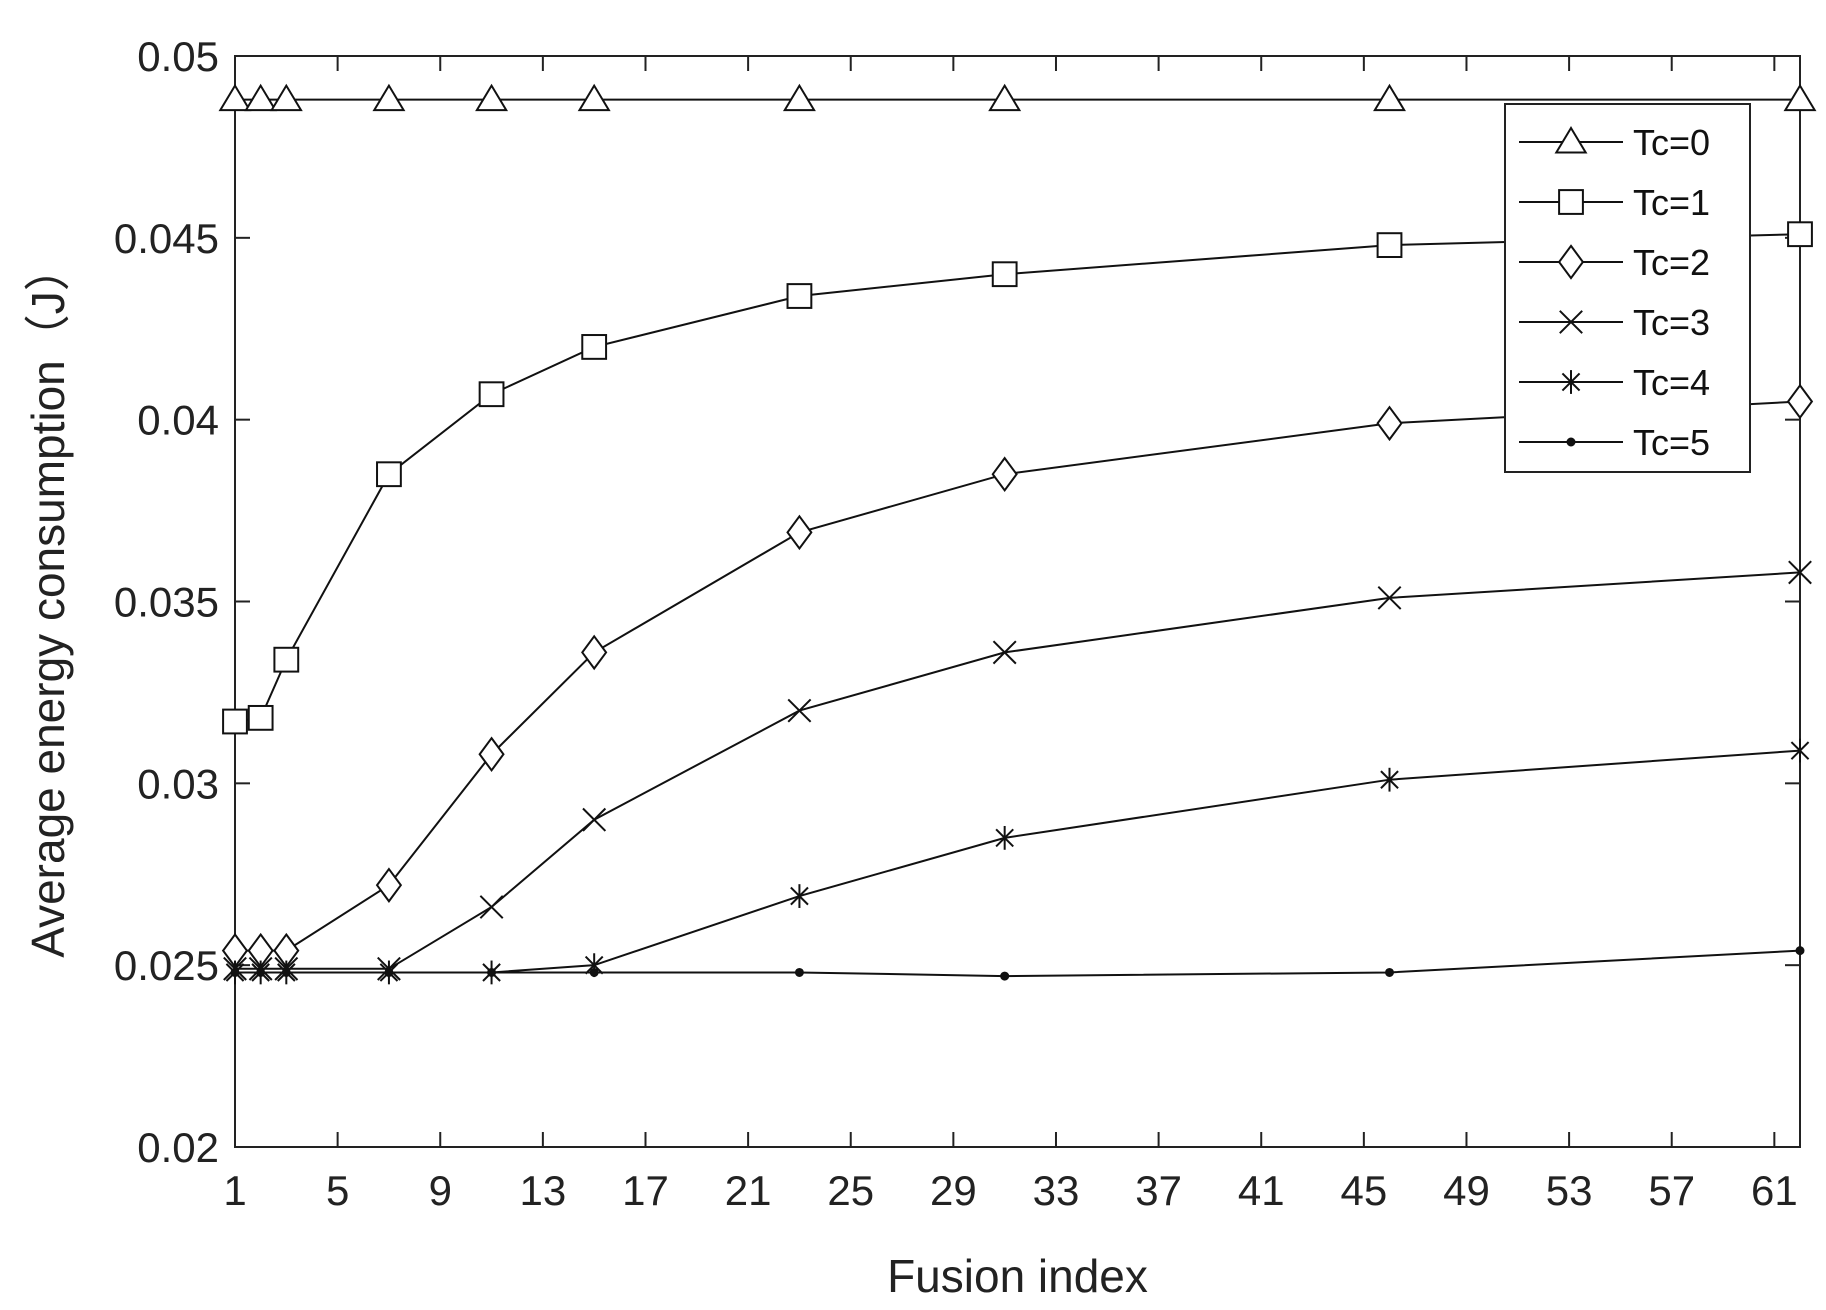 The width and height of the screenshot is (1826, 1310). I want to click on y-tick-label: 0.03, so click(178, 783).